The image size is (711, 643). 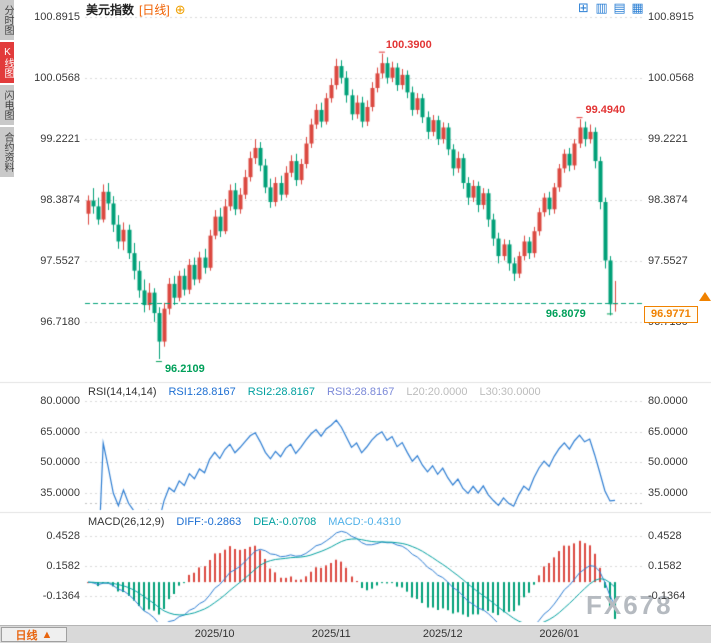 What do you see at coordinates (437, 392) in the screenshot?
I see `rsi-readout-4: L20:20.0000` at bounding box center [437, 392].